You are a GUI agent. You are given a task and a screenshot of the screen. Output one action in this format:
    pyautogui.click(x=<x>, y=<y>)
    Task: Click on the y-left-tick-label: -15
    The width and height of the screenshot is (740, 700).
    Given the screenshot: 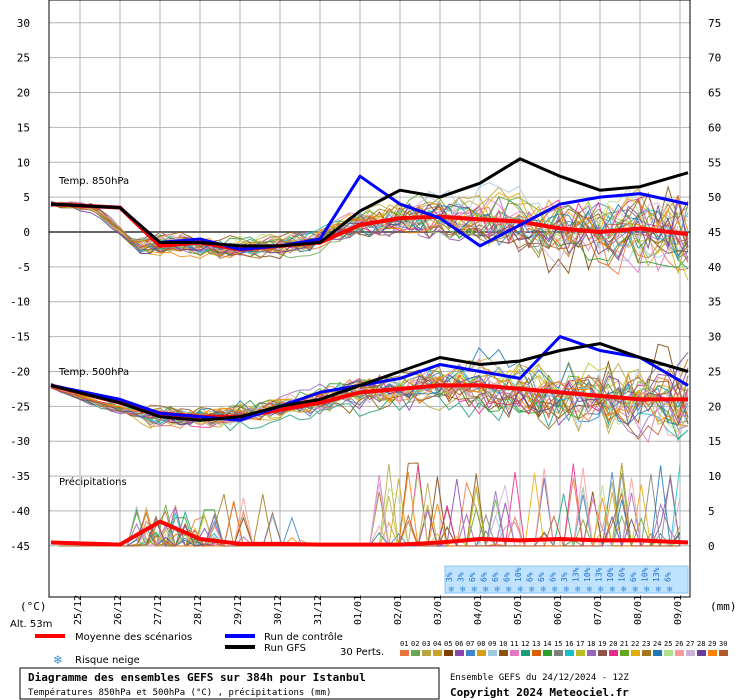 What is the action you would take?
    pyautogui.click(x=20, y=337)
    